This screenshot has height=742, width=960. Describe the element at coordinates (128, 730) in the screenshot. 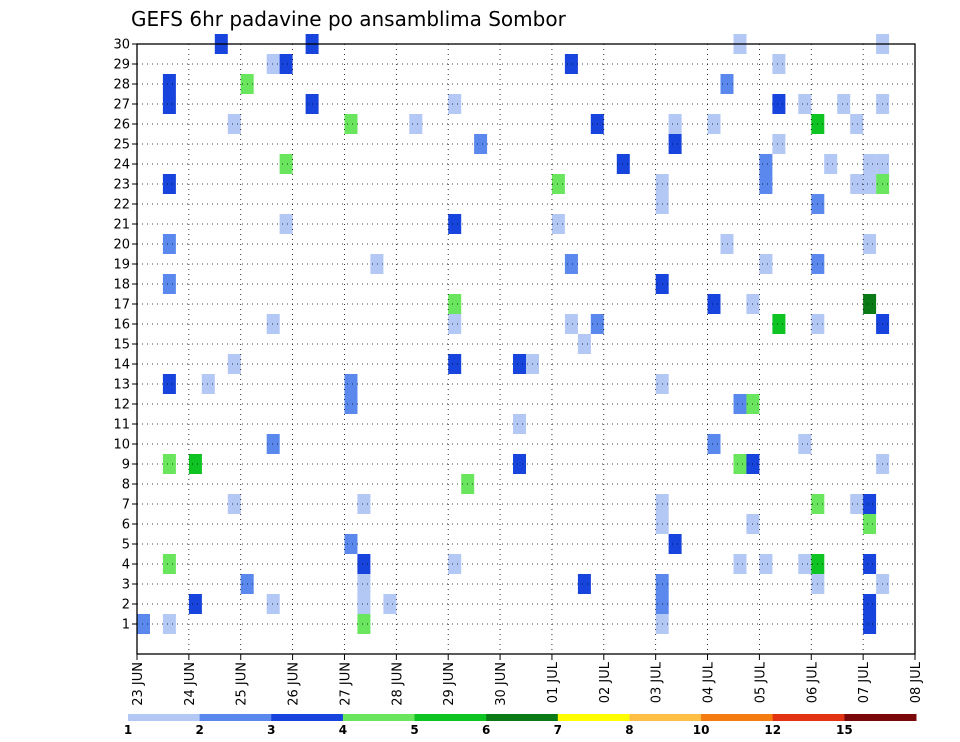

I see `colorbar-label: 1` at that location.